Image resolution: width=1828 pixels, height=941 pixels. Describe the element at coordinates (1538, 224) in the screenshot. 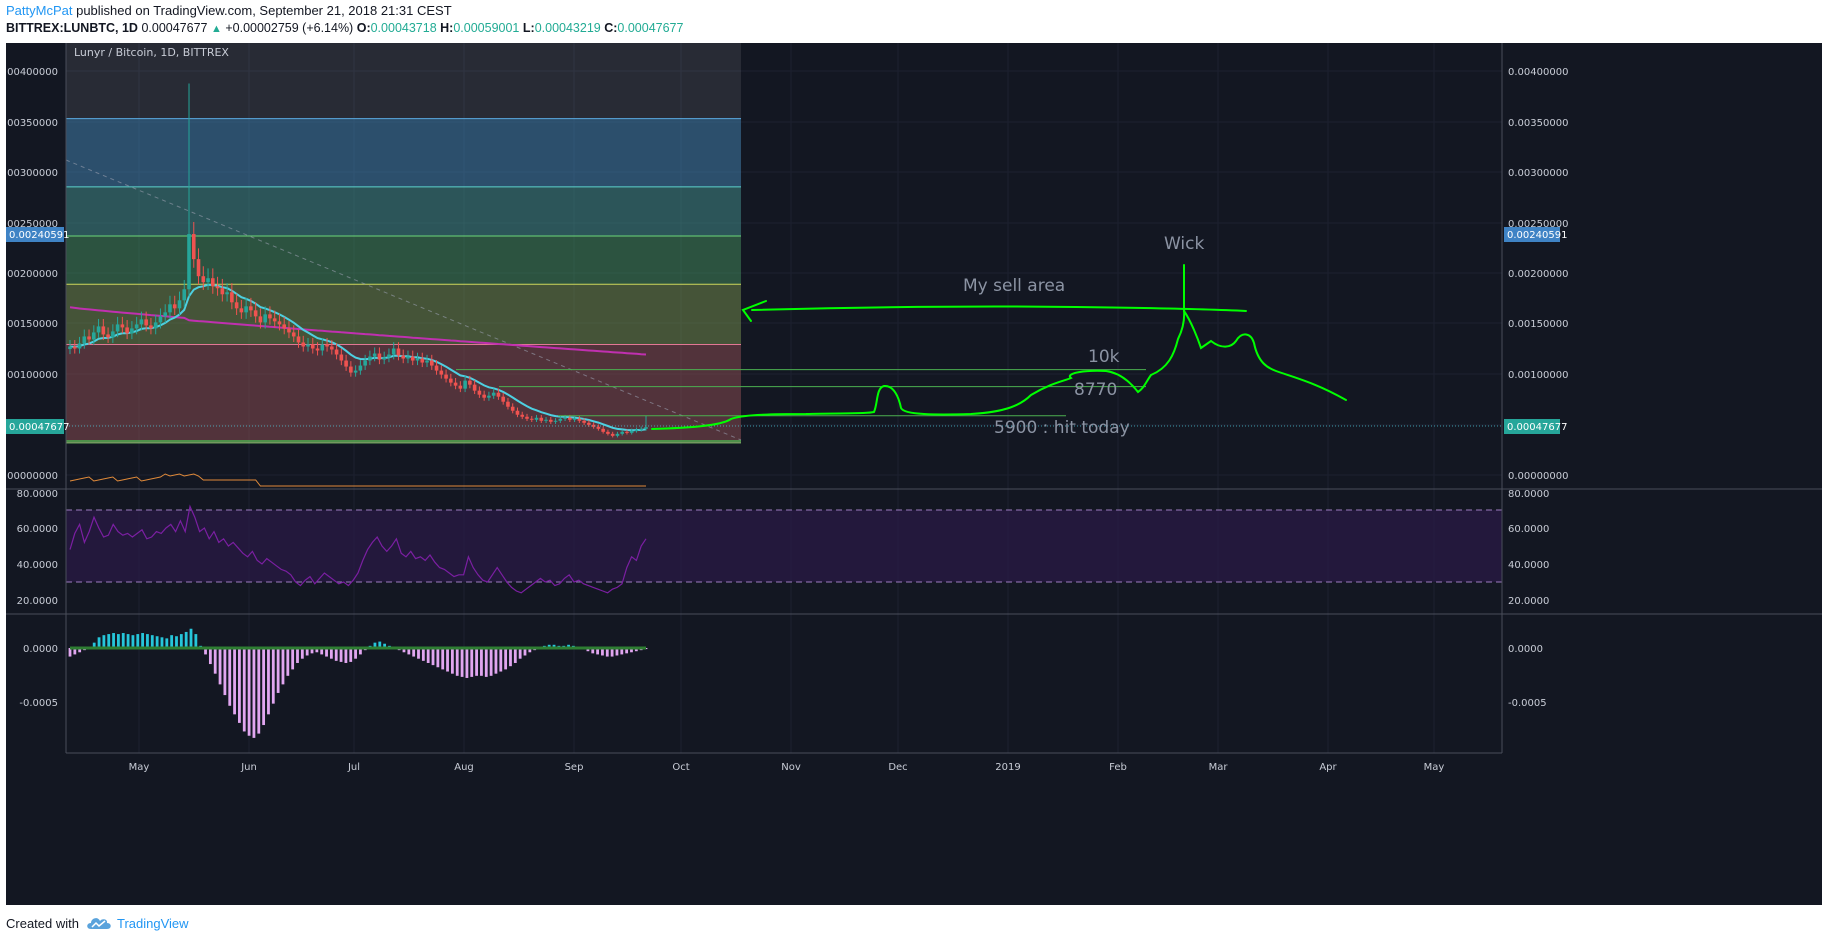

I see `price-axis-label-right: 0.00250000` at that location.